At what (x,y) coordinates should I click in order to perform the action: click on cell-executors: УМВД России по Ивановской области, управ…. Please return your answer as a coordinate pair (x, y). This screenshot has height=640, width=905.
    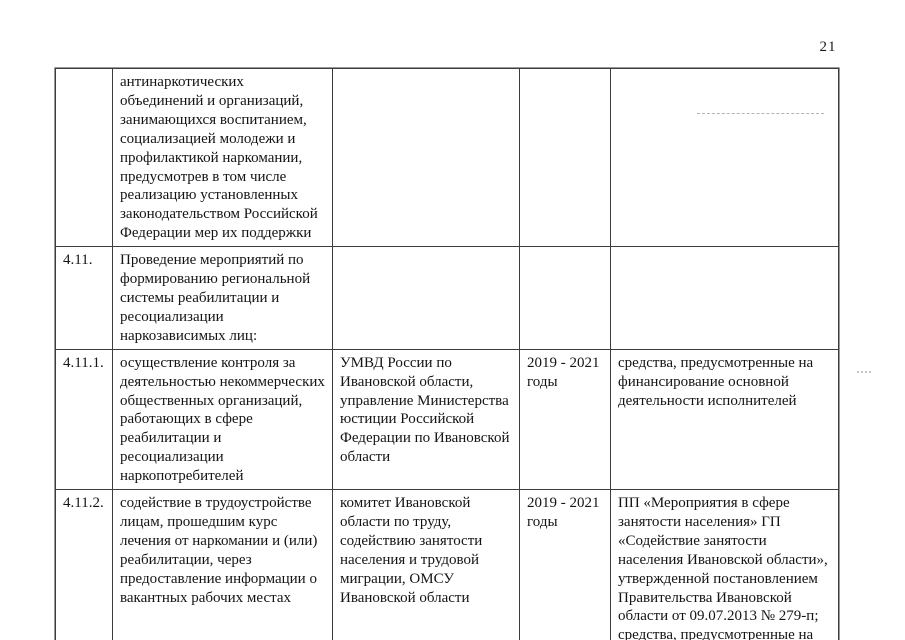
    Looking at the image, I should click on (426, 419).